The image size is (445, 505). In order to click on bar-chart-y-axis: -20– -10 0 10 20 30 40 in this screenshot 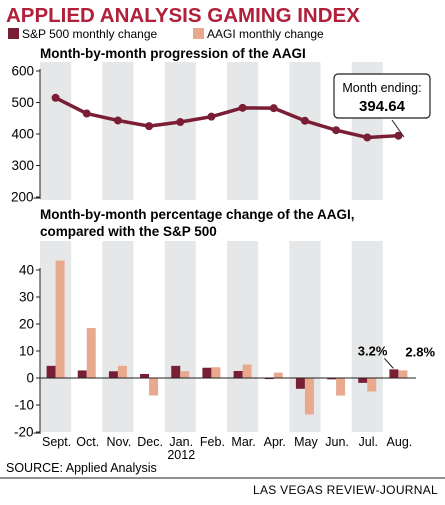, I will do `click(28, 351)`.